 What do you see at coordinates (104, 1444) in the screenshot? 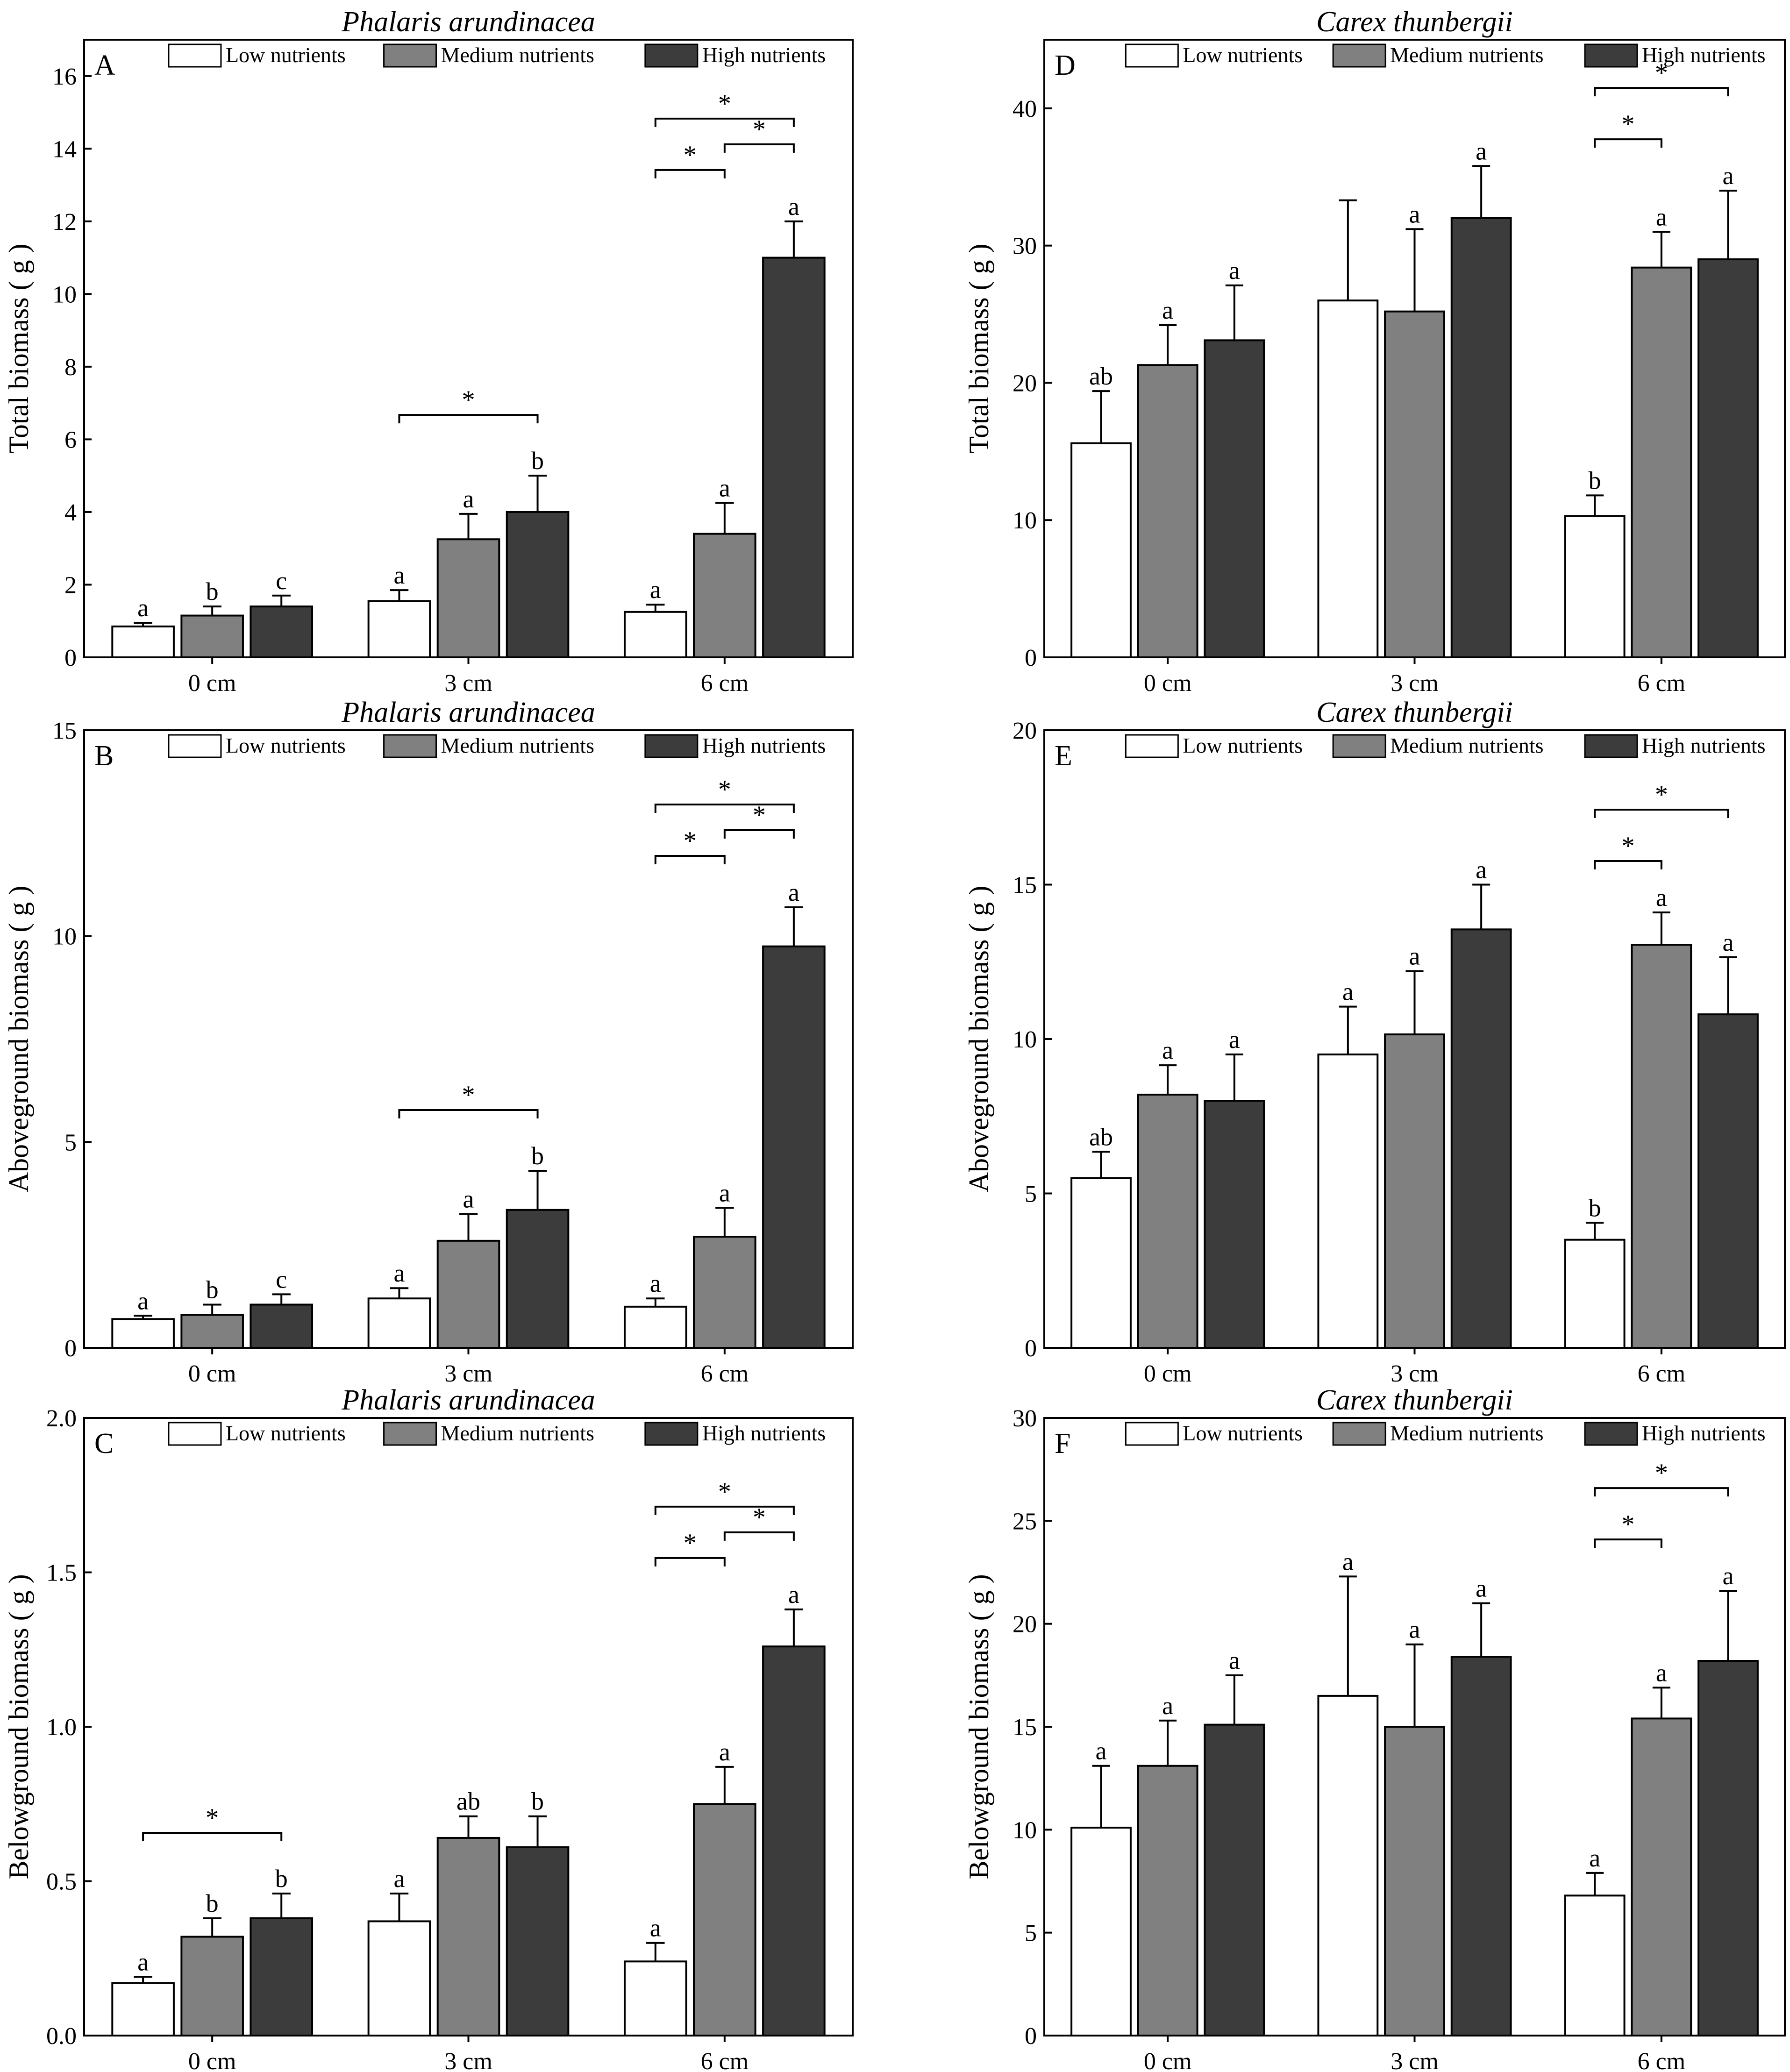
I see `panel-label: C` at bounding box center [104, 1444].